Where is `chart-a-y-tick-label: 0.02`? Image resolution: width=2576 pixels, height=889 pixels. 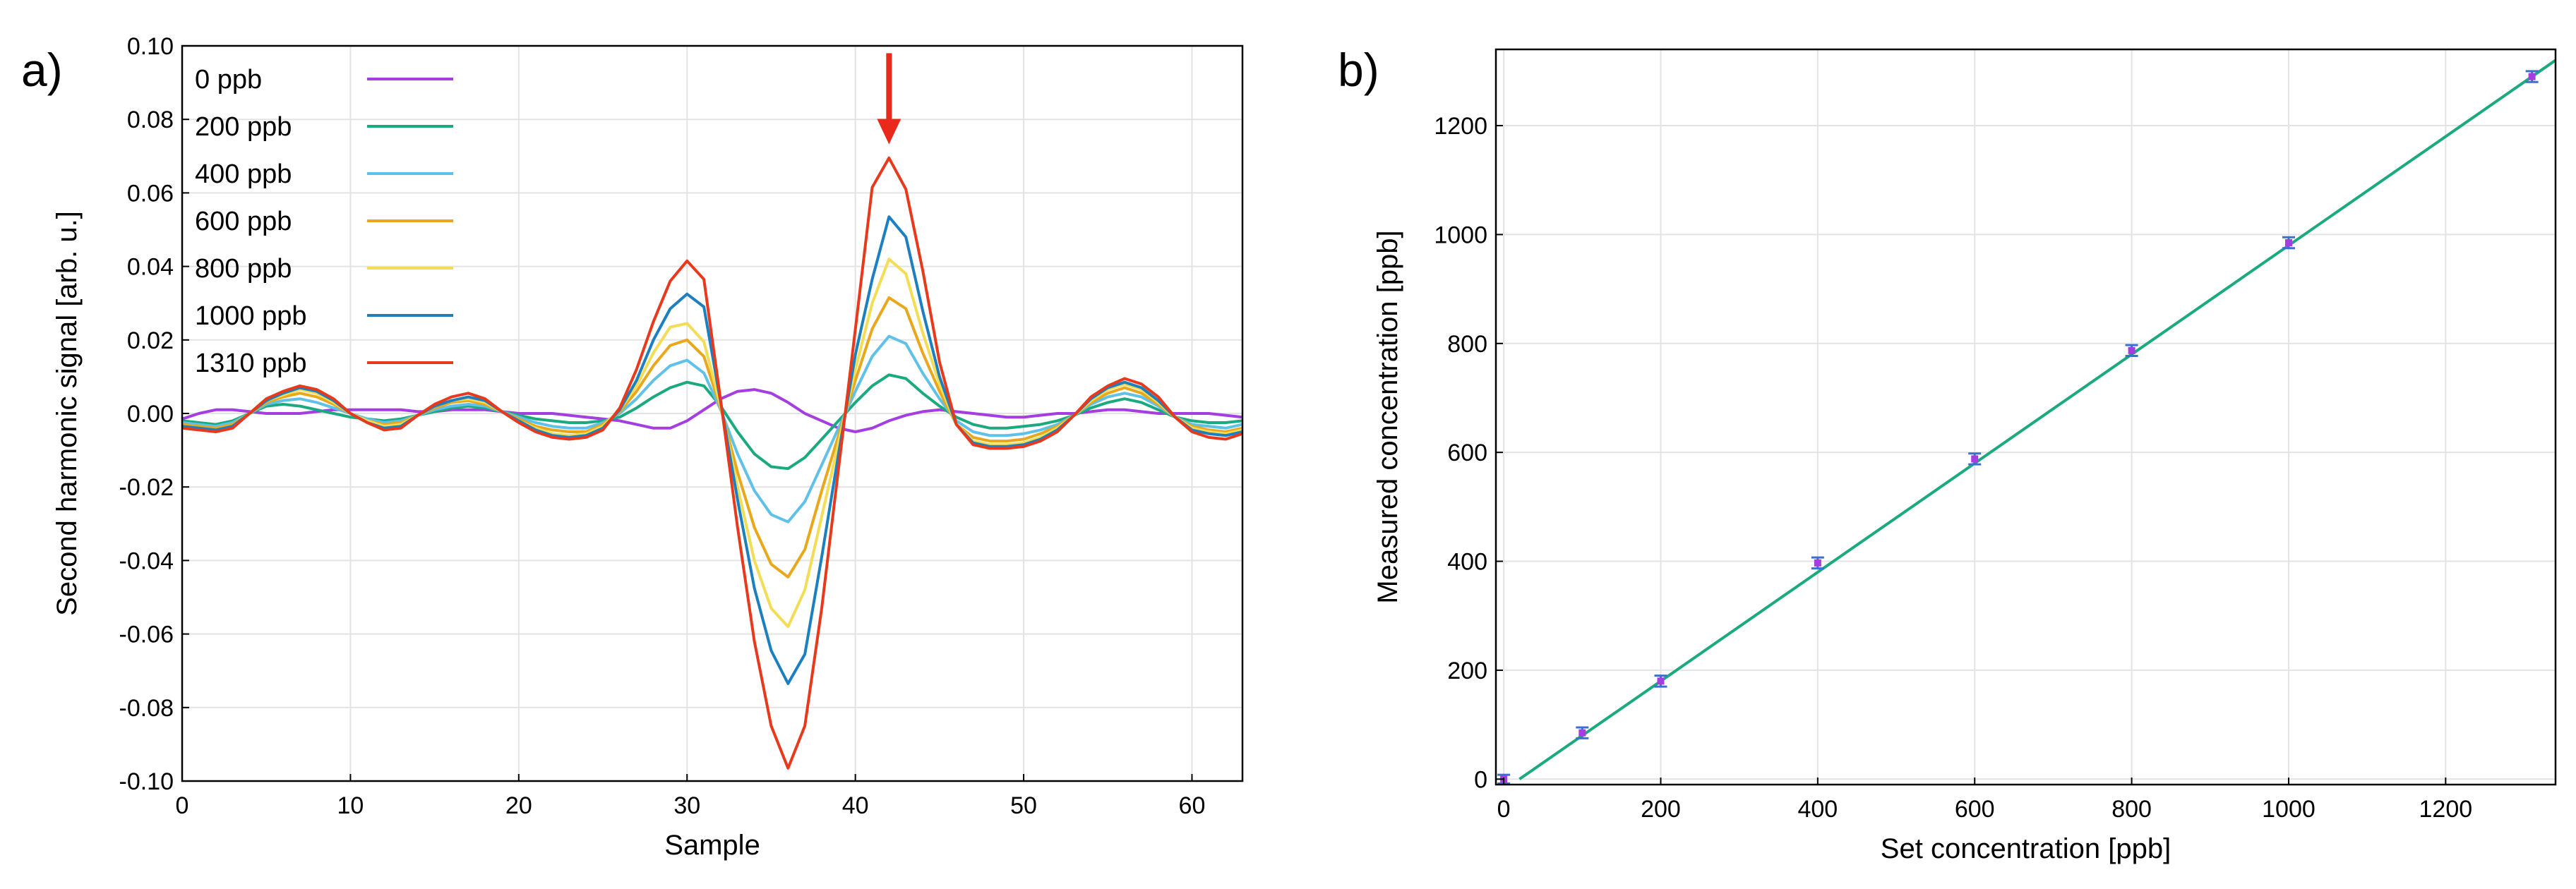
chart-a-y-tick-label: 0.02 is located at coordinates (150, 340).